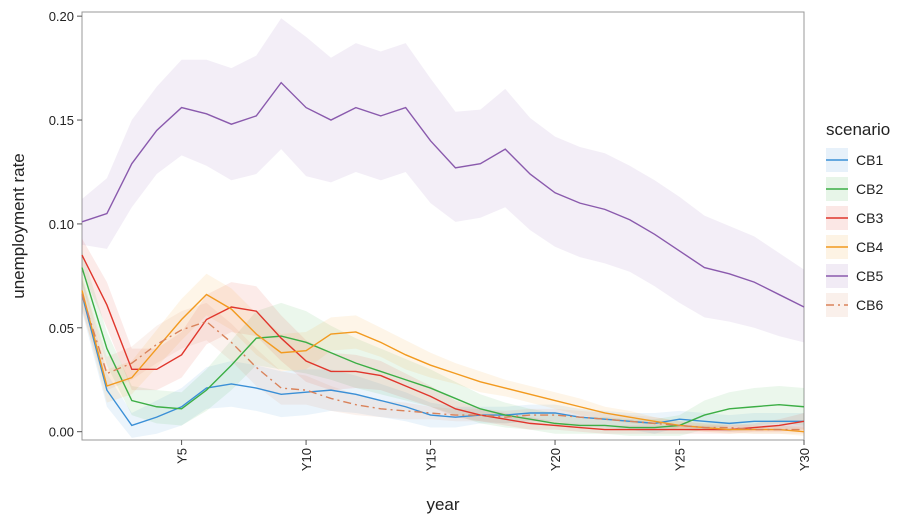 The height and width of the screenshot is (517, 912). I want to click on legend-label: CB2, so click(869, 189).